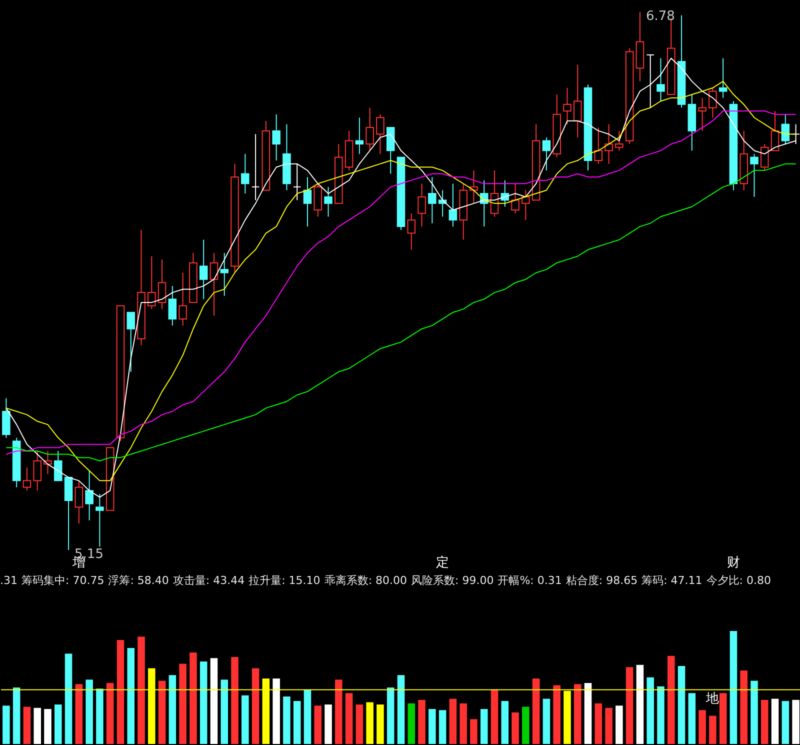 Image resolution: width=800 pixels, height=745 pixels. What do you see at coordinates (738, 580) in the screenshot?
I see `text: 今夕比: 0.80` at bounding box center [738, 580].